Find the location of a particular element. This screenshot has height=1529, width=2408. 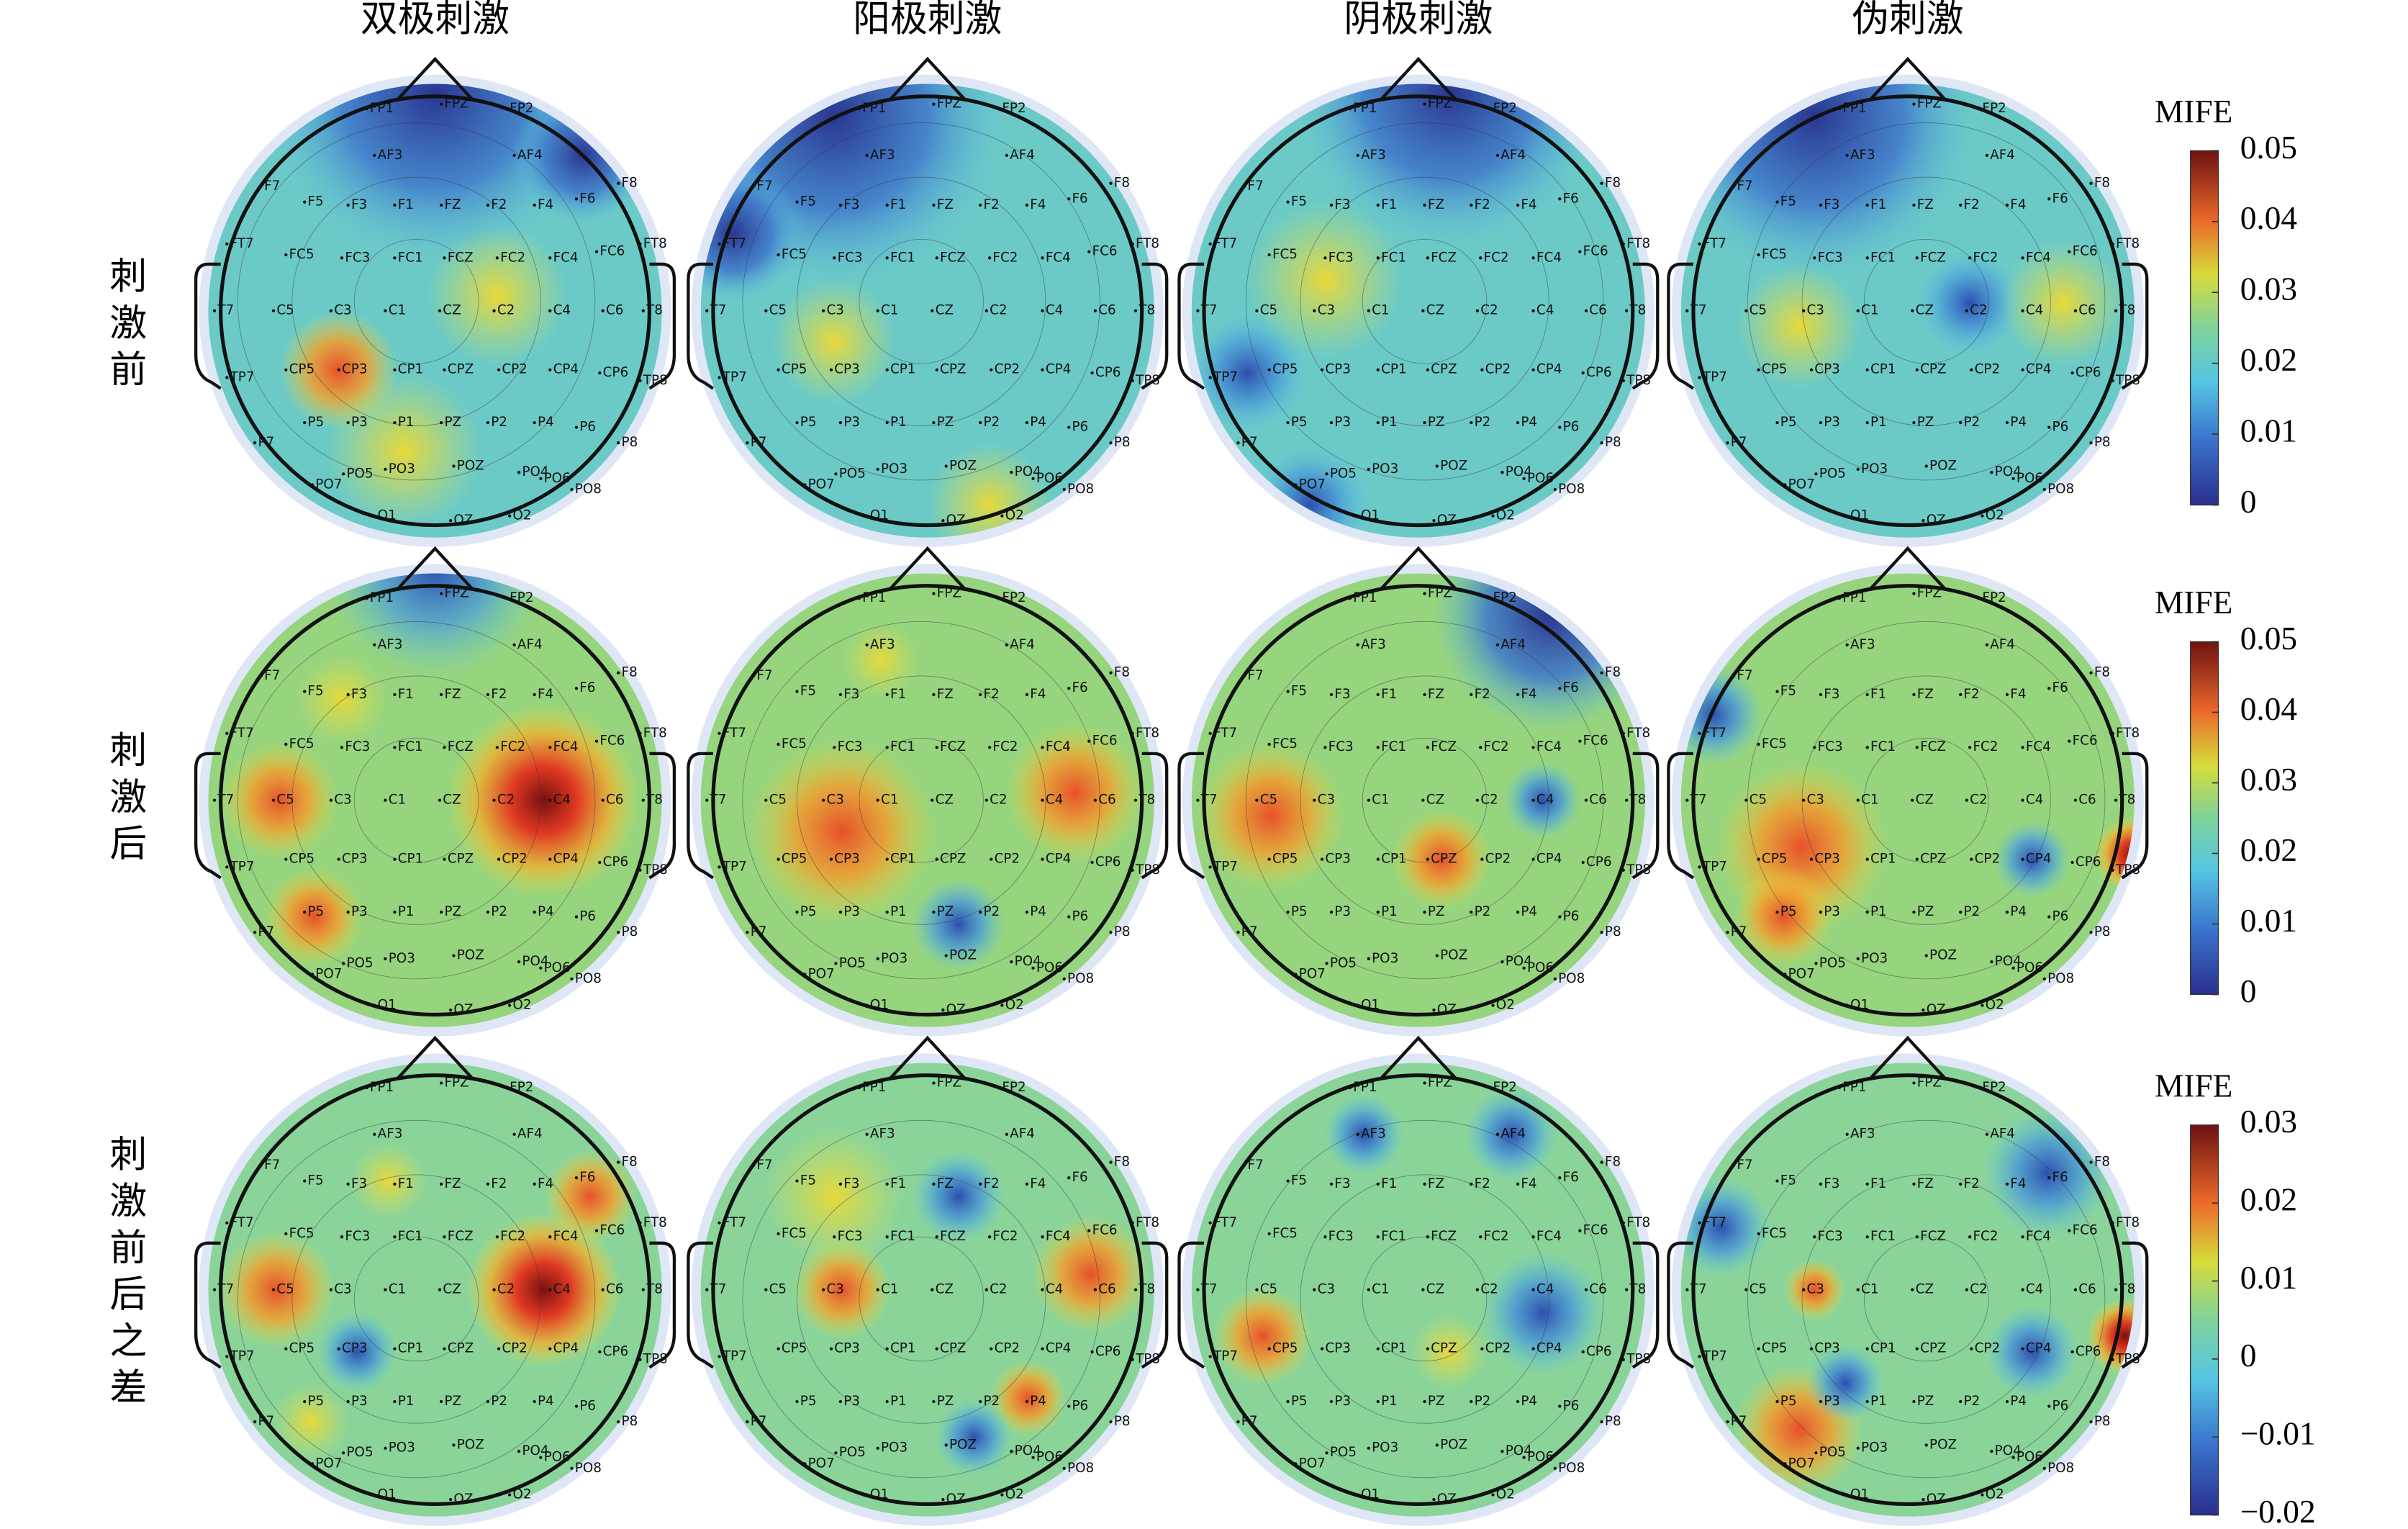

electrode-label: C4 is located at coordinates (1054, 310).